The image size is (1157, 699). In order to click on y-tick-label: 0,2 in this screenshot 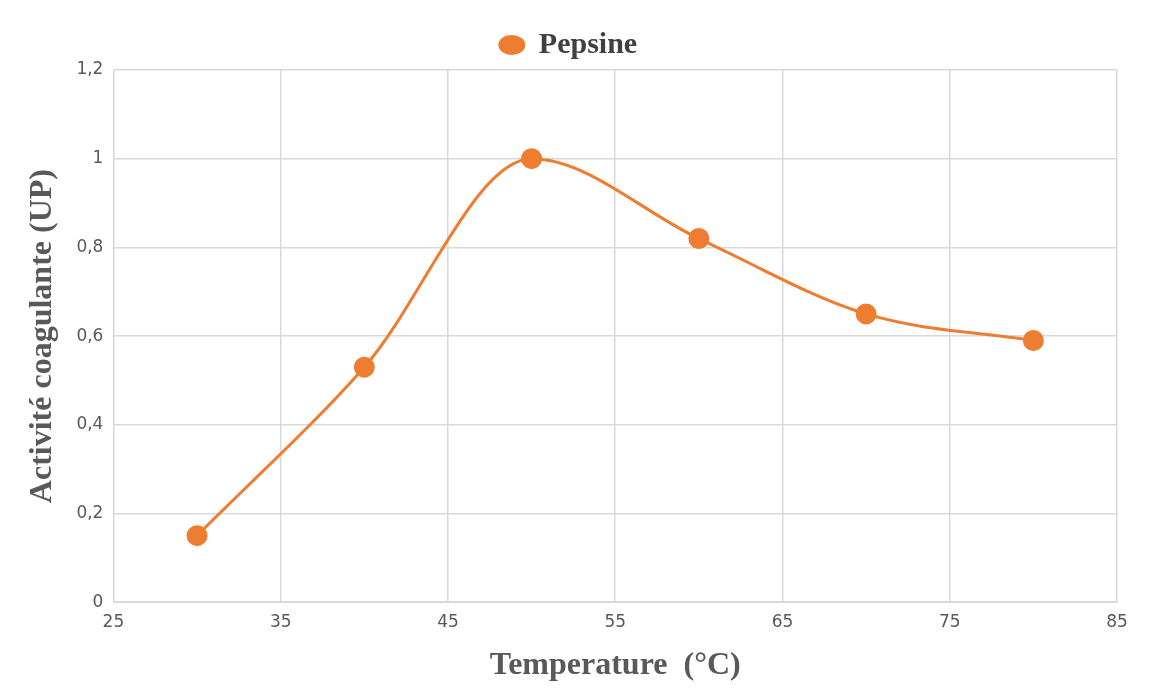, I will do `click(90, 511)`.